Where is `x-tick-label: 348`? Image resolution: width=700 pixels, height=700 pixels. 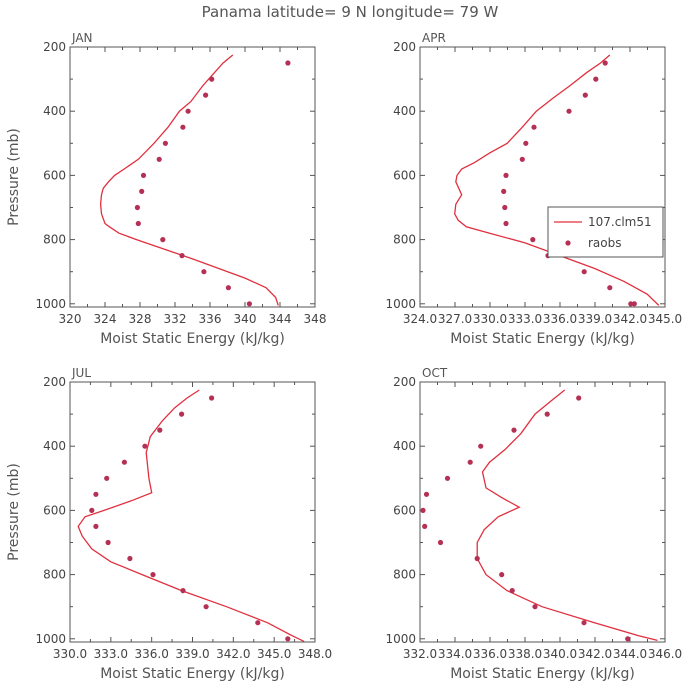
x-tick-label: 348 is located at coordinates (315, 319).